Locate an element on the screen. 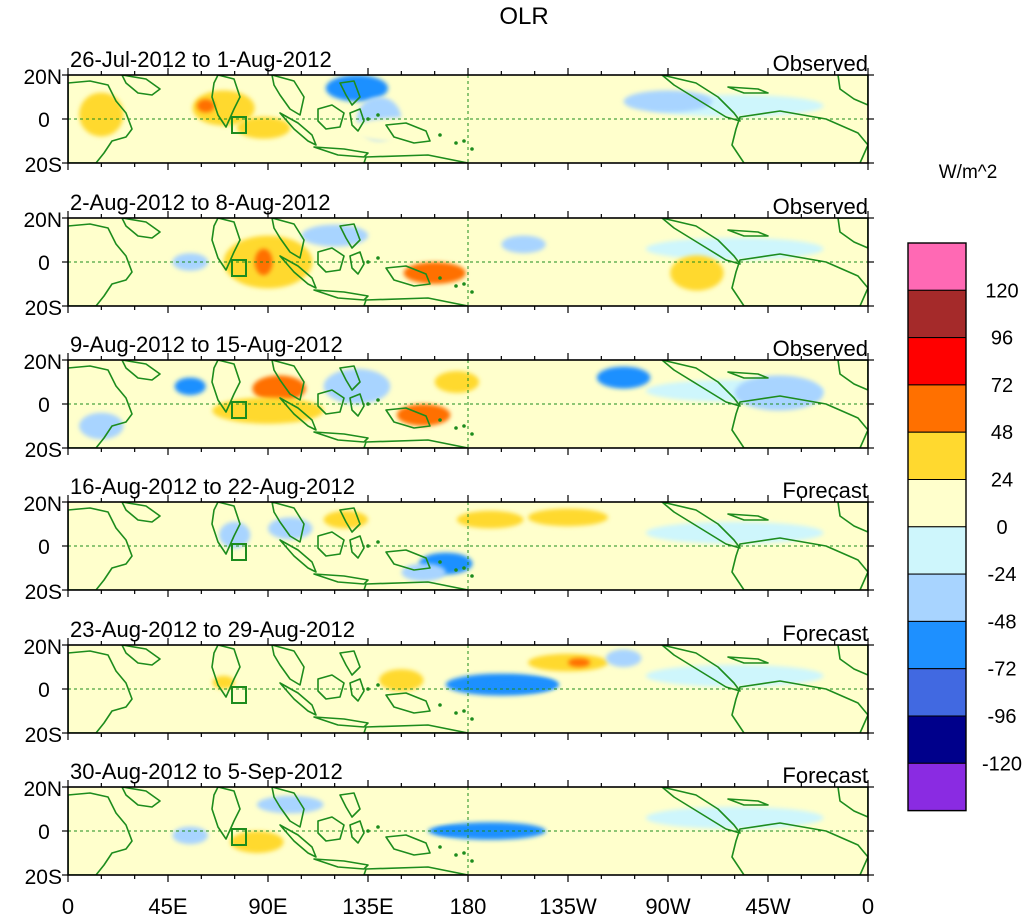 Image resolution: width=1028 pixels, height=920 pixels. panel-field is located at coordinates (468, 404).